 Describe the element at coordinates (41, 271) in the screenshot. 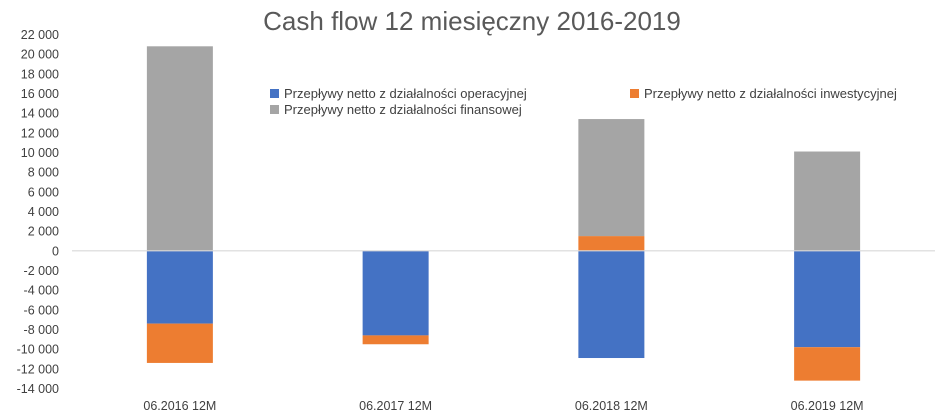

I see `y-tick-label: -2 000` at that location.